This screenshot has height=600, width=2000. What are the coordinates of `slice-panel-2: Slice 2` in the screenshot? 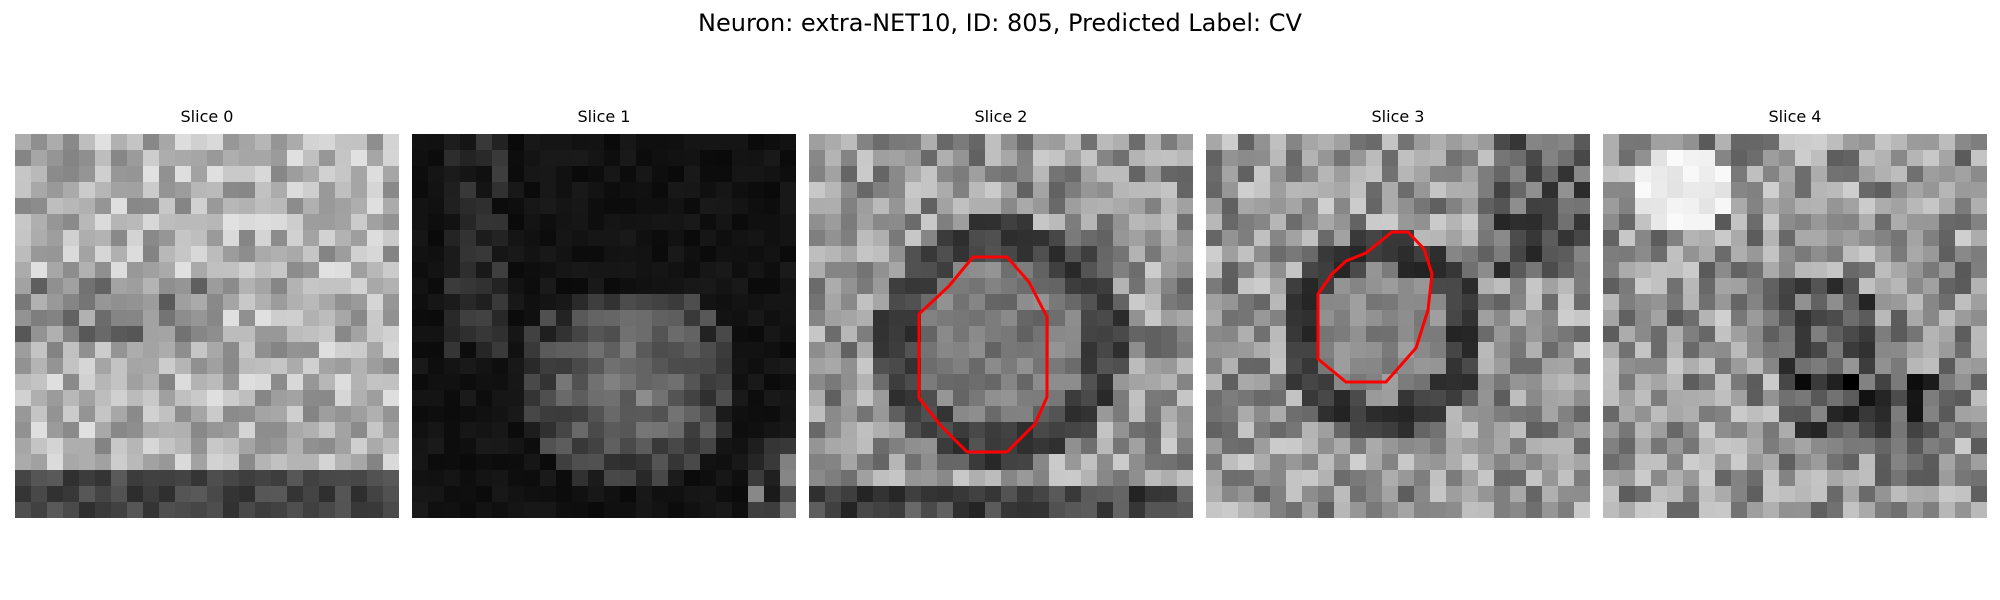 It's located at (1001, 312).